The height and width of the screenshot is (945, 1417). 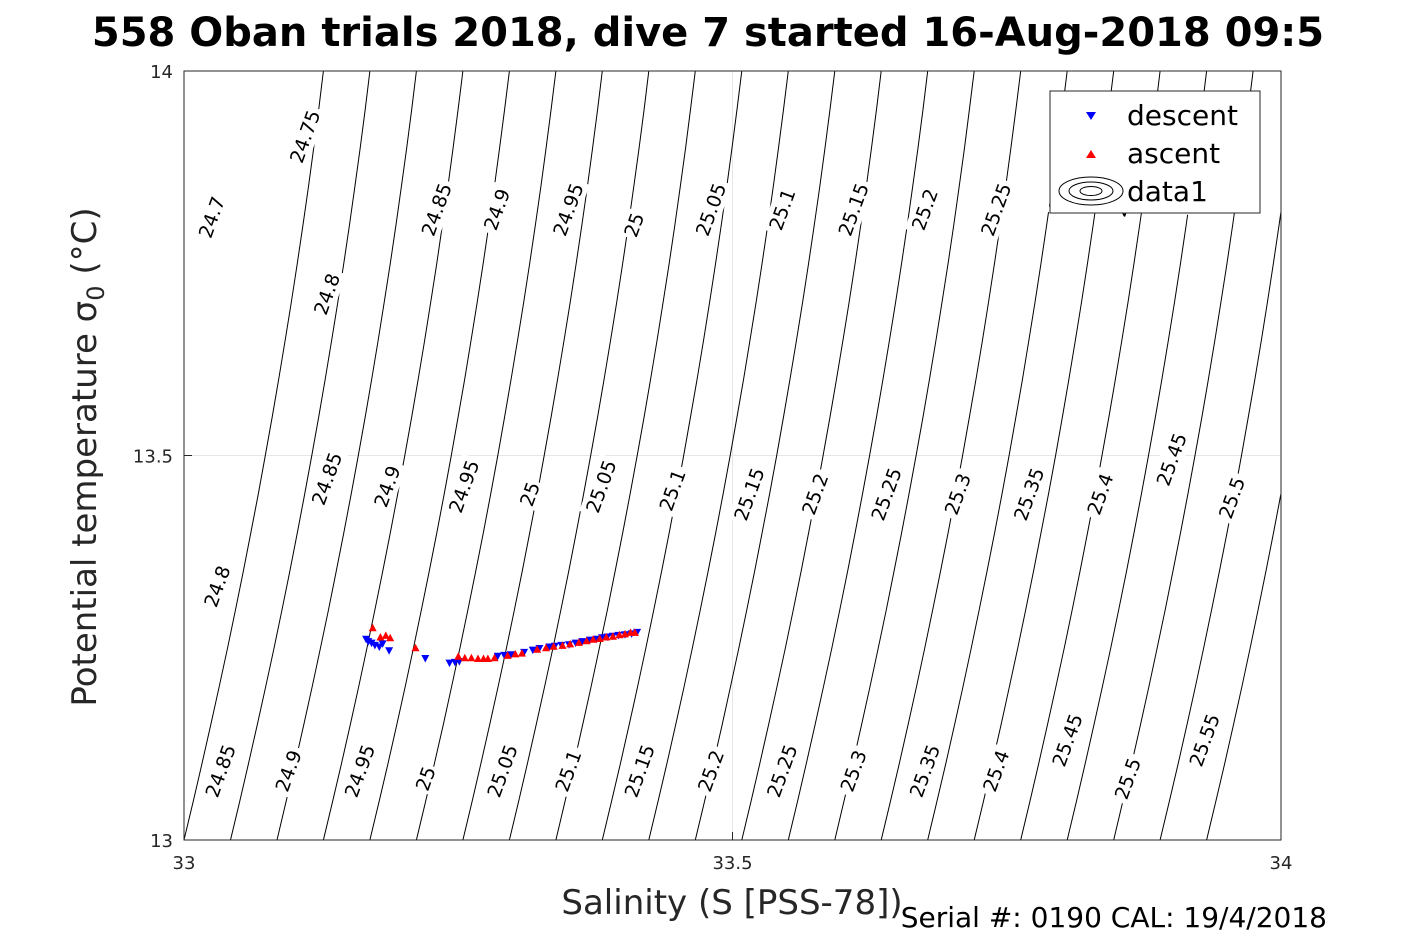 What do you see at coordinates (1167, 191) in the screenshot?
I see `legend-data1-label: data1` at bounding box center [1167, 191].